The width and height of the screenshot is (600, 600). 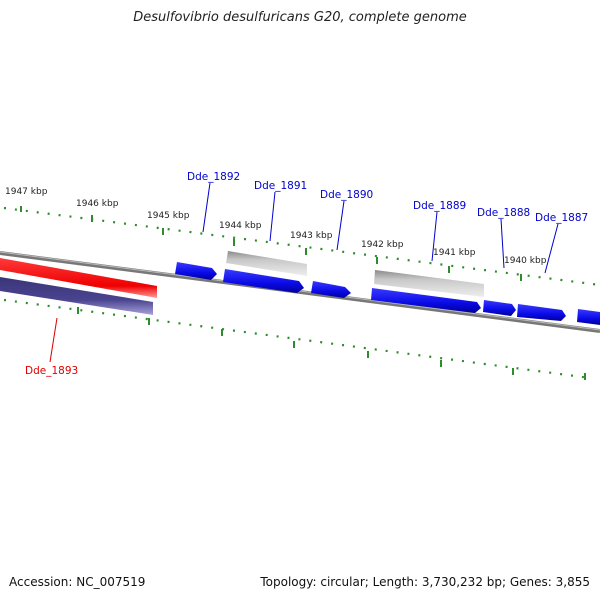 What do you see at coordinates (311, 236) in the screenshot?
I see `kbp-label: 1943 kbp` at bounding box center [311, 236].